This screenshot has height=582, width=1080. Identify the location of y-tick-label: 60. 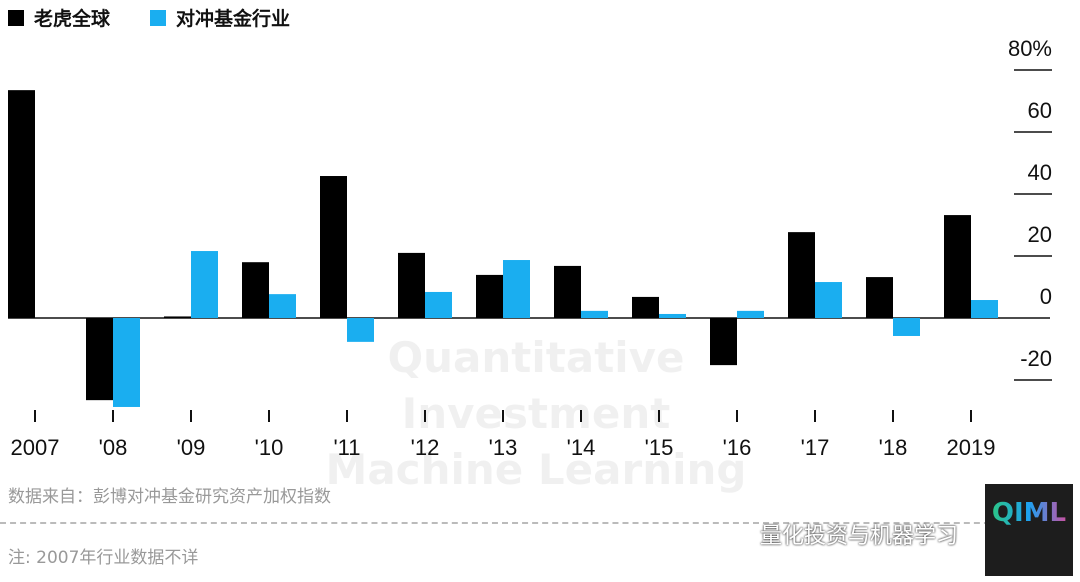
(1040, 110).